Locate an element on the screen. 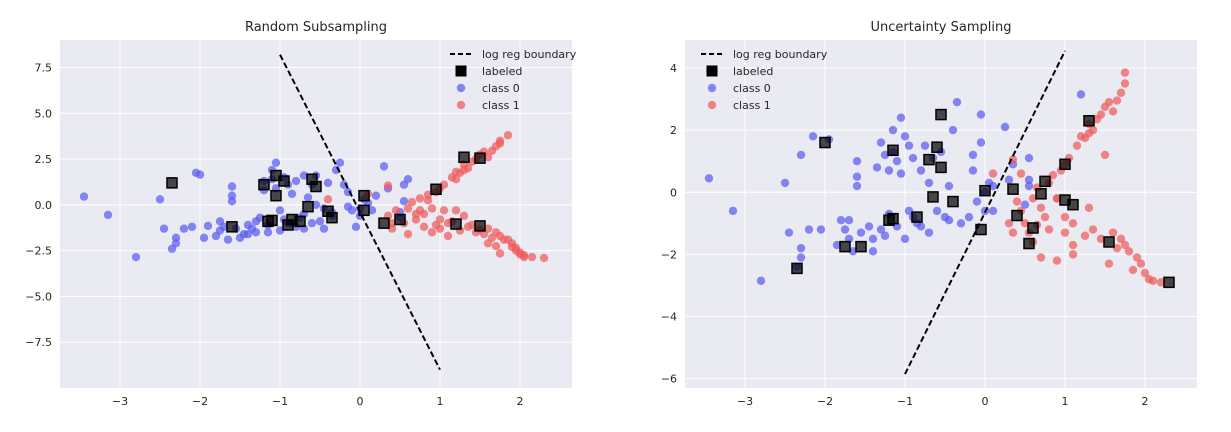 The width and height of the screenshot is (1231, 432). y-tick-label: −5.0 is located at coordinates (38, 296).